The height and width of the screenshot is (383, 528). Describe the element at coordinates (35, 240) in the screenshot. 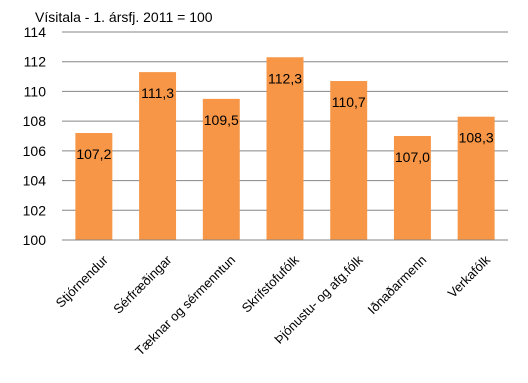

I see `y-tick-label: 100` at that location.